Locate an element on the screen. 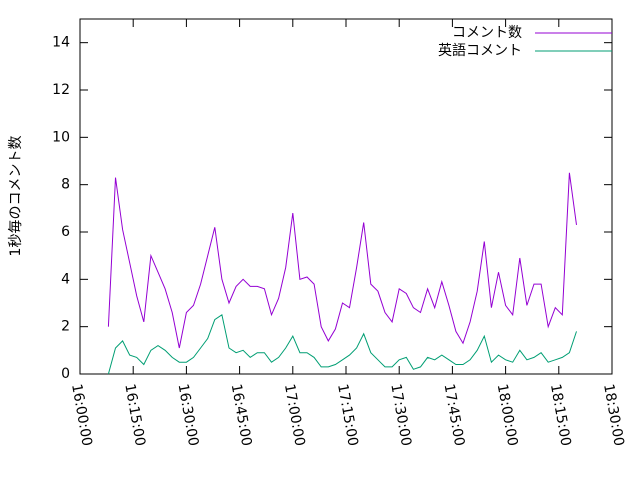  x-tick-label: 17:30:00 is located at coordinates (400, 415).